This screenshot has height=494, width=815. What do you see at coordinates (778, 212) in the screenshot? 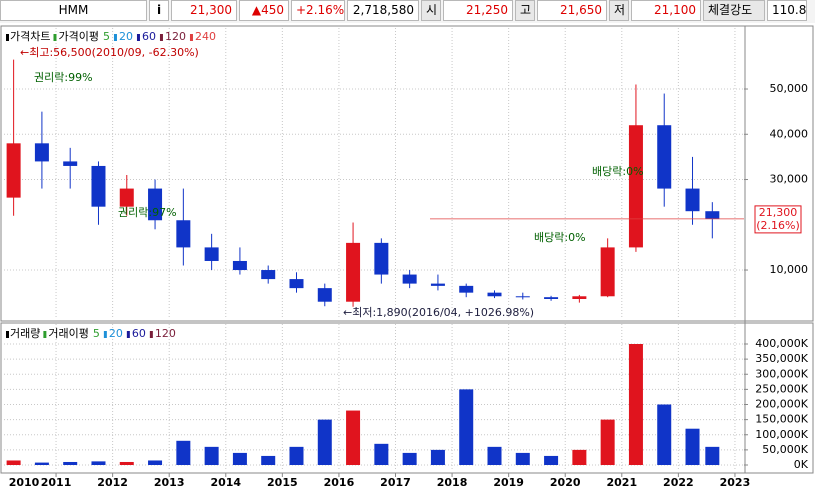
I see `price-tag: 21,300` at bounding box center [778, 212].